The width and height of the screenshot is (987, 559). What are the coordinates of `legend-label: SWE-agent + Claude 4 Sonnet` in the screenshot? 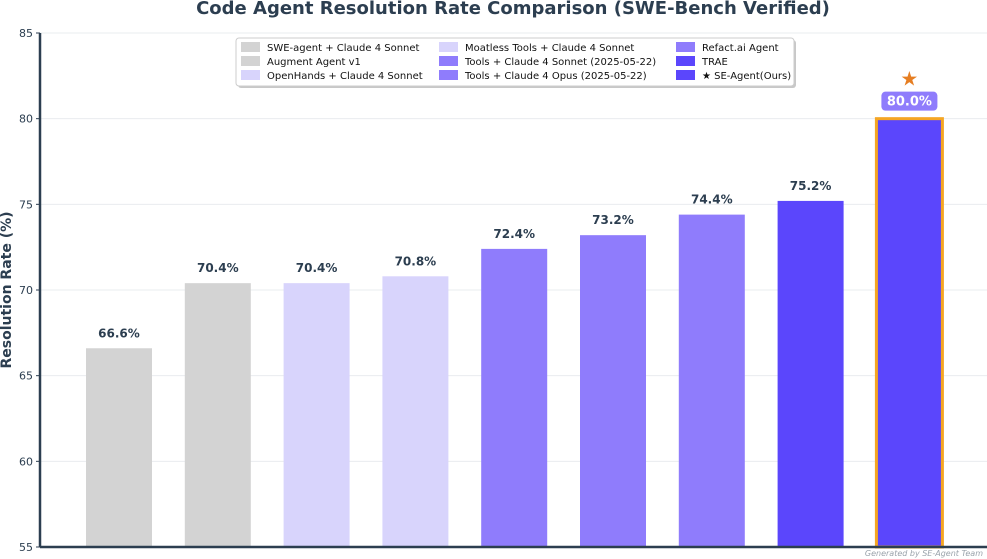 It's located at (343, 48).